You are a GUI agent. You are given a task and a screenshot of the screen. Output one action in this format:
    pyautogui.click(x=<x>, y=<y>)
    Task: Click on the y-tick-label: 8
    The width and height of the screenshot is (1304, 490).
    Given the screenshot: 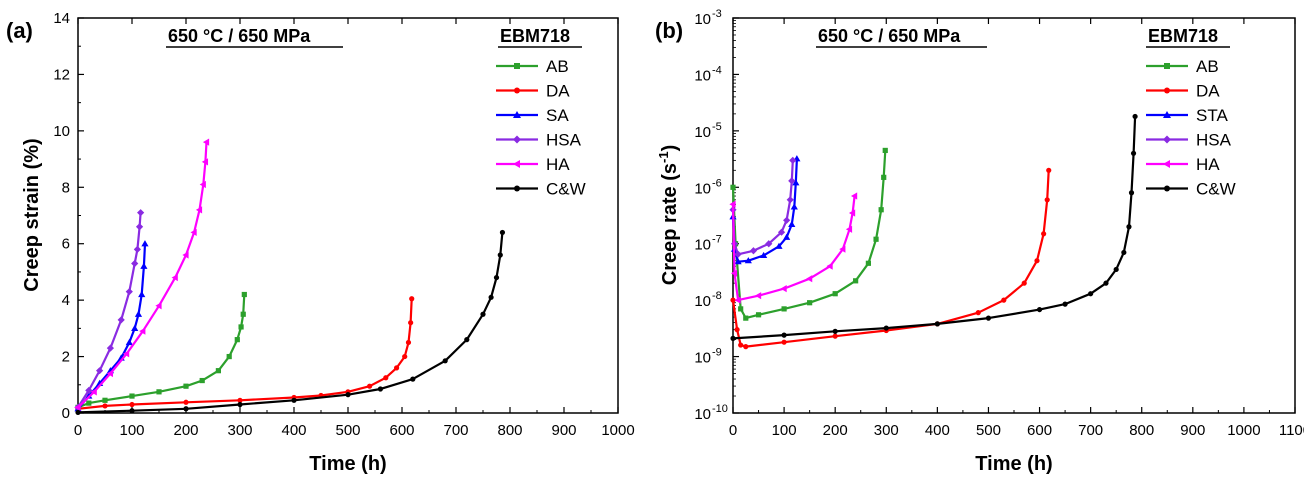 What is the action you would take?
    pyautogui.click(x=66, y=187)
    